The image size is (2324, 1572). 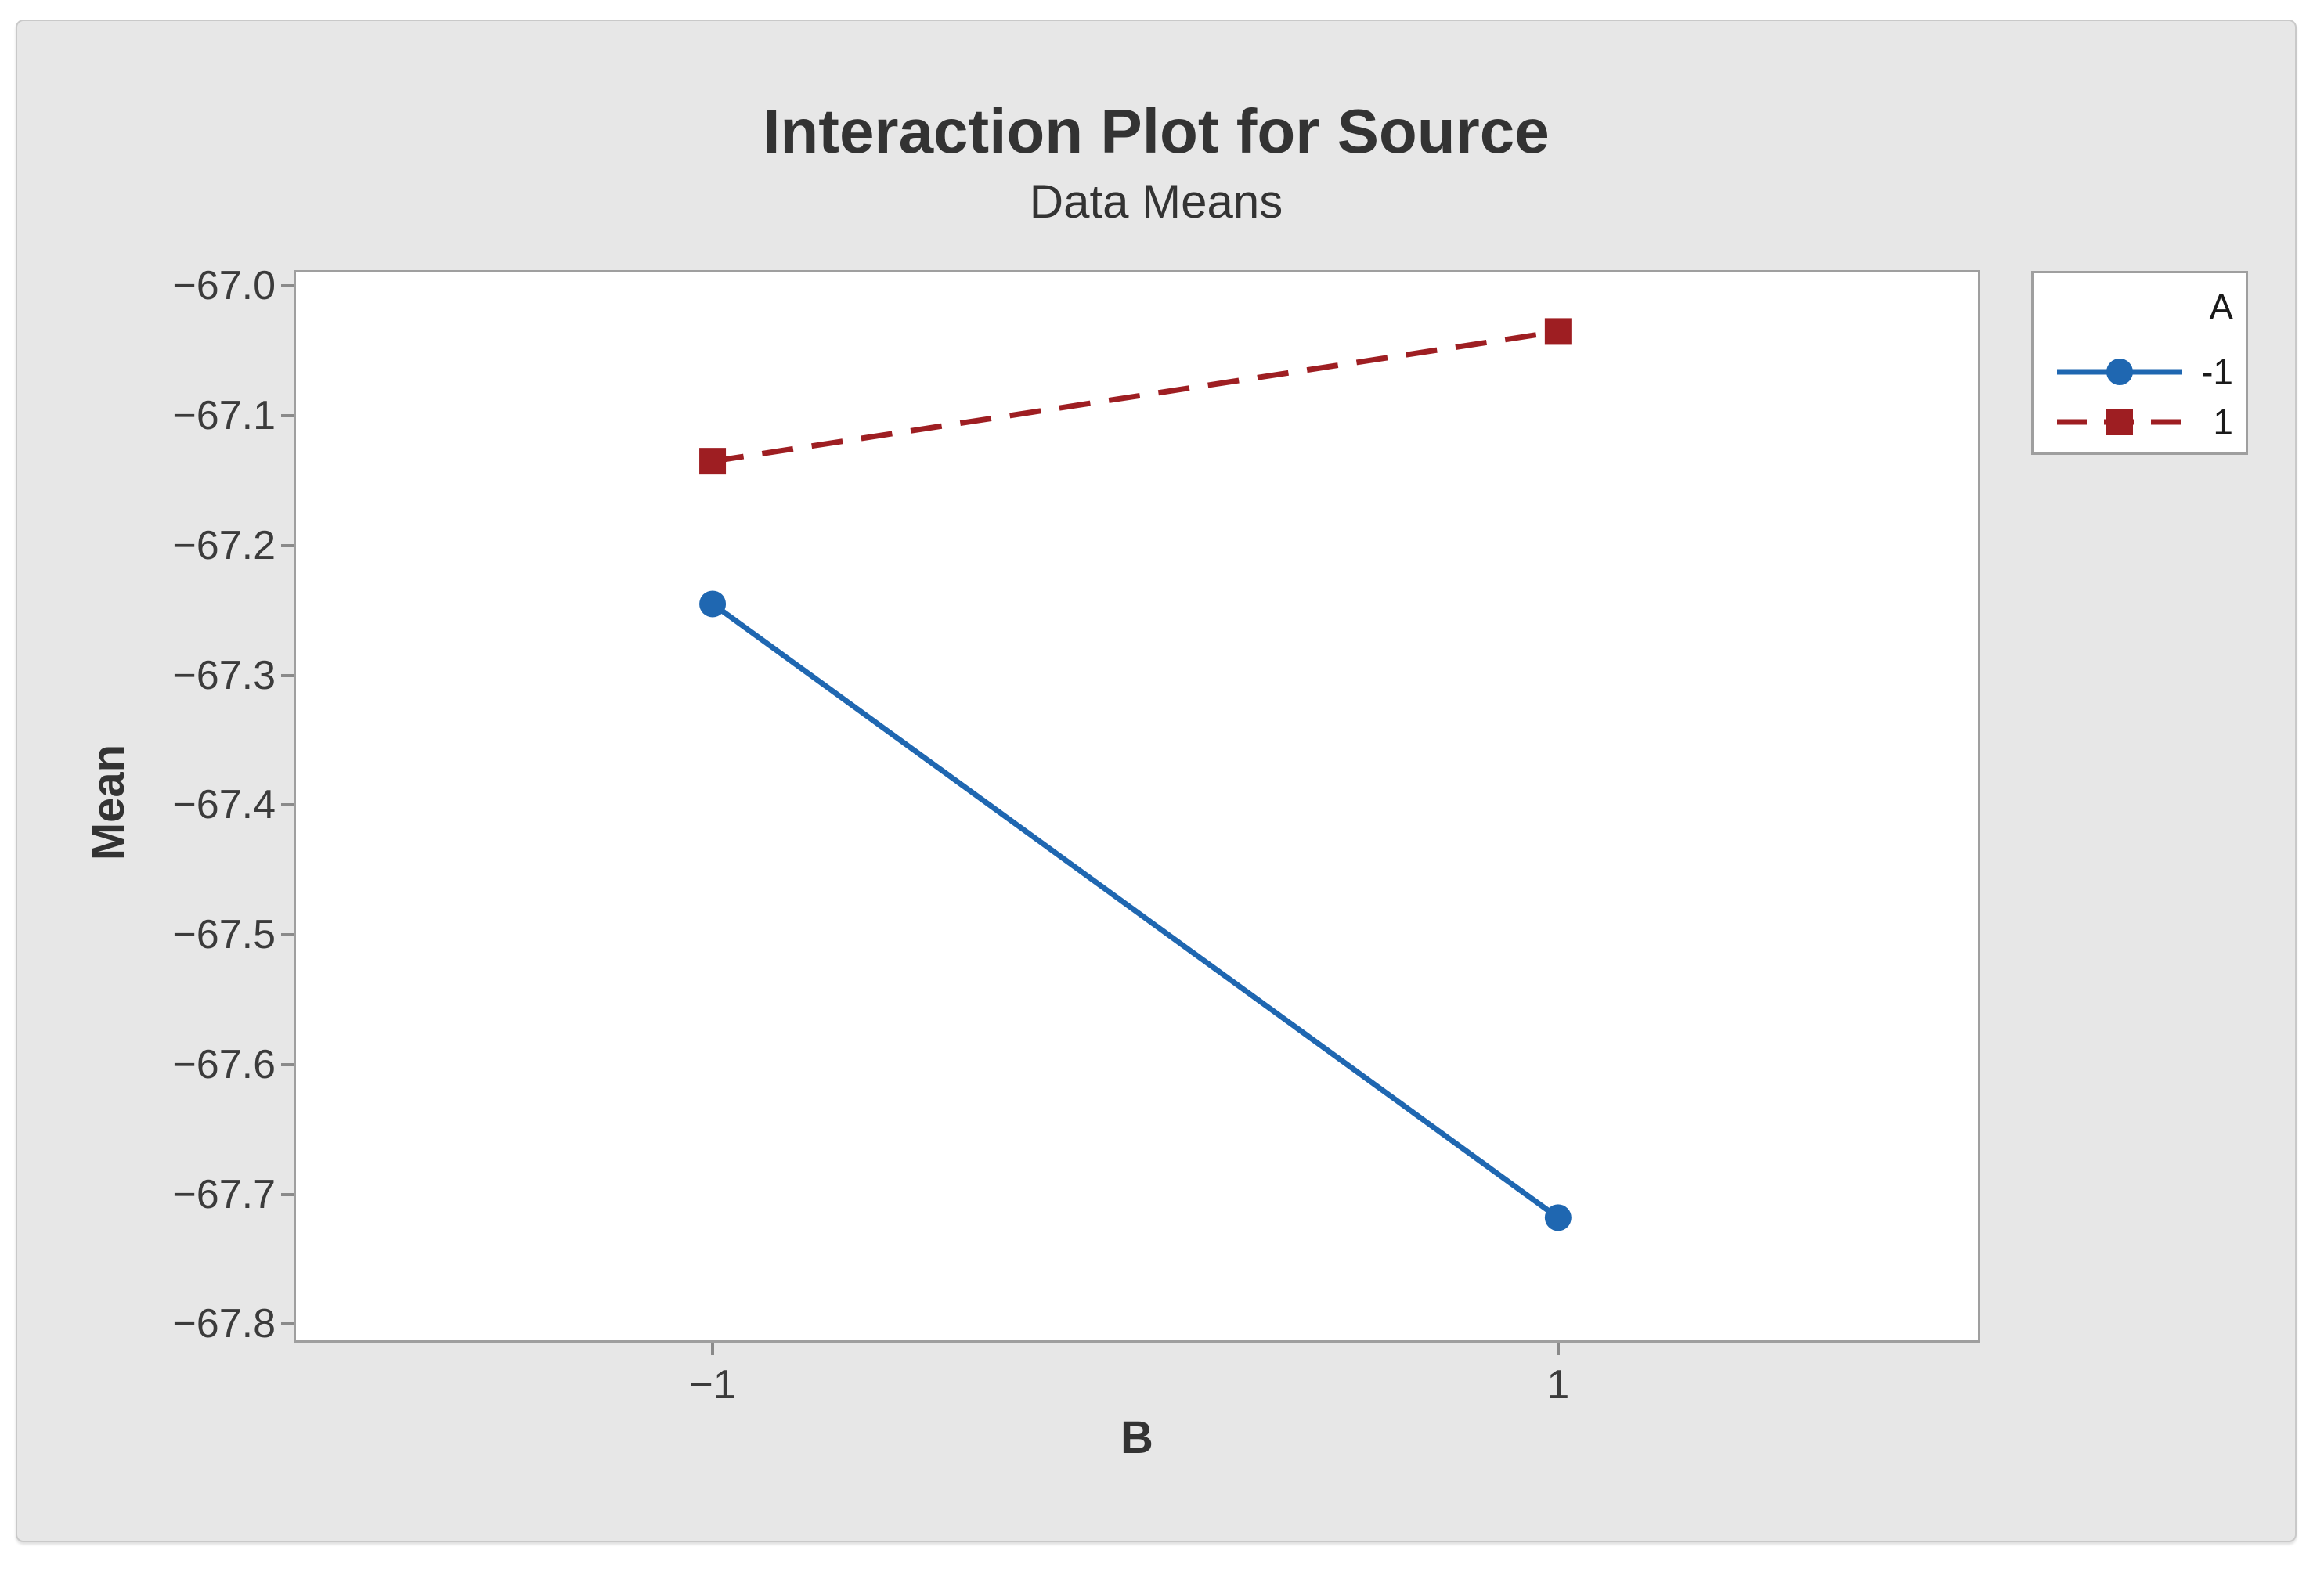 I want to click on legend-items: -1 1, so click(x=2140, y=397).